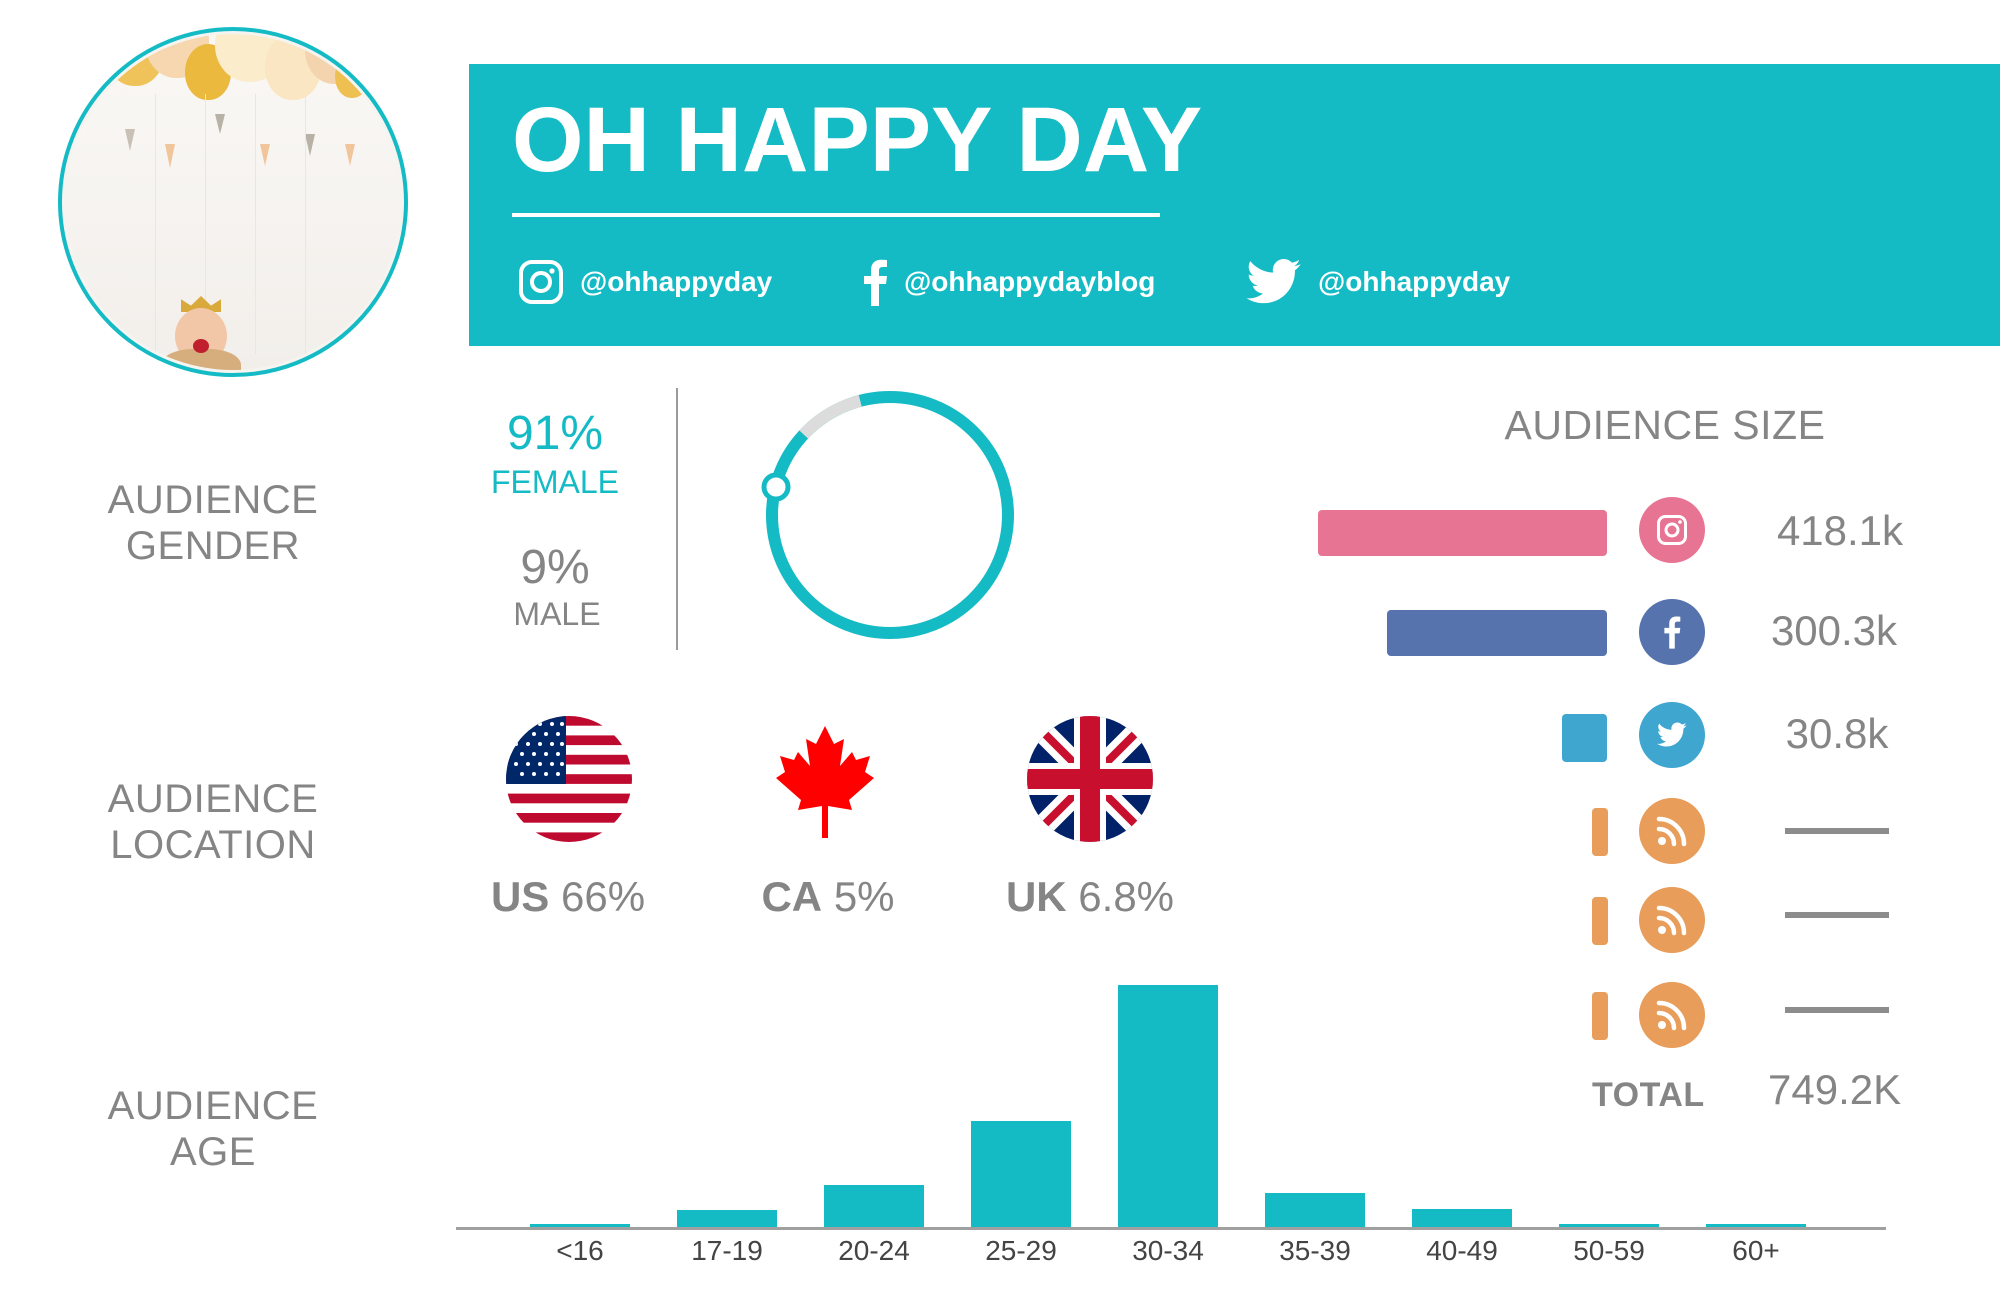  Describe the element at coordinates (1497, 633) in the screenshot. I see `facebook-size-bar` at that location.